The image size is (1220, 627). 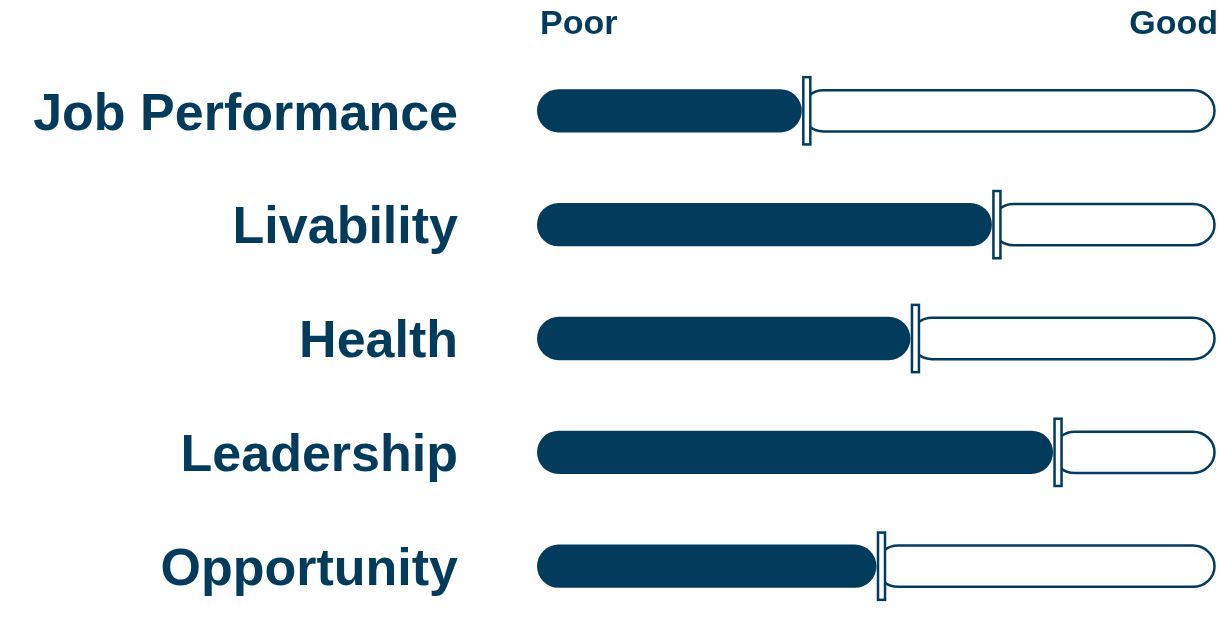 What do you see at coordinates (319, 453) in the screenshot?
I see `y-tick-label: Leadership` at bounding box center [319, 453].